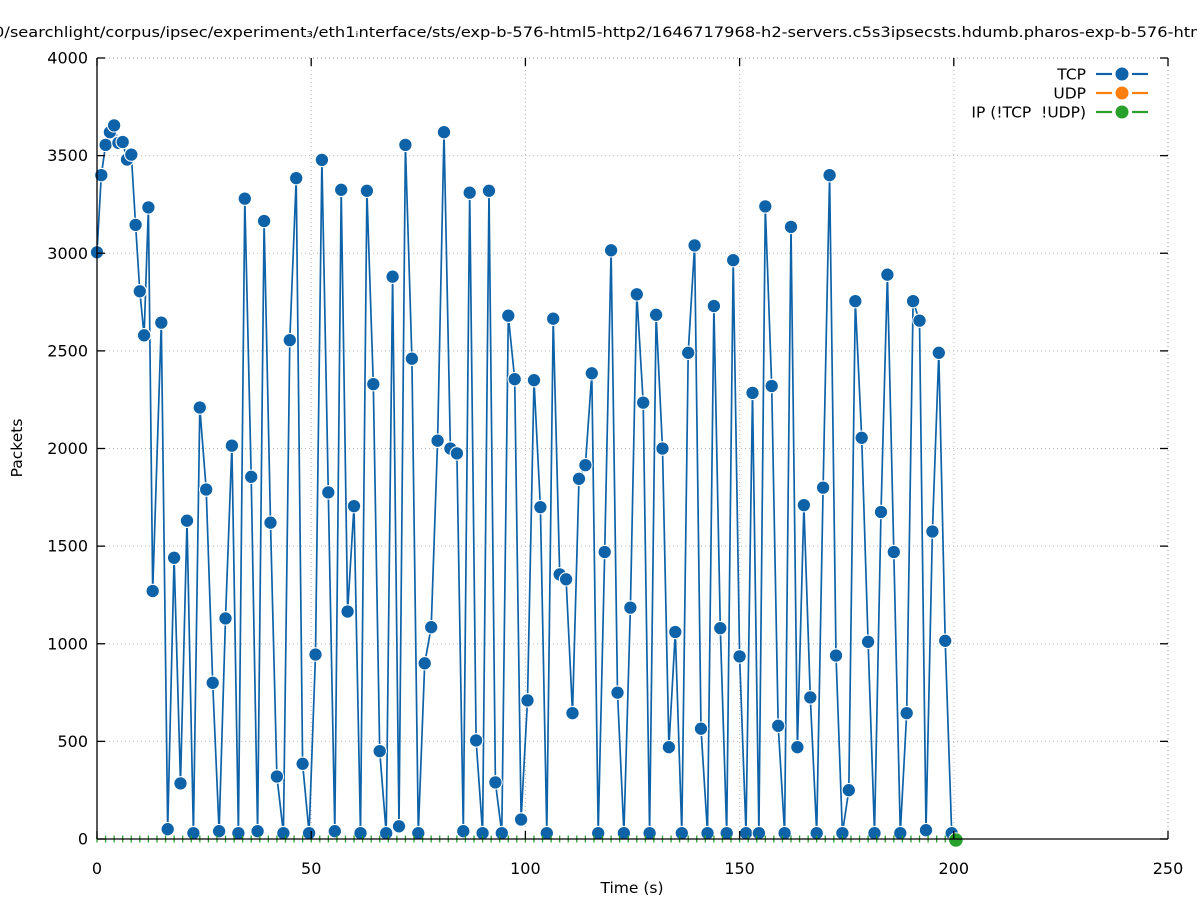 Image resolution: width=1197 pixels, height=900 pixels. Describe the element at coordinates (956, 840) in the screenshot. I see `ip-final-point` at that location.